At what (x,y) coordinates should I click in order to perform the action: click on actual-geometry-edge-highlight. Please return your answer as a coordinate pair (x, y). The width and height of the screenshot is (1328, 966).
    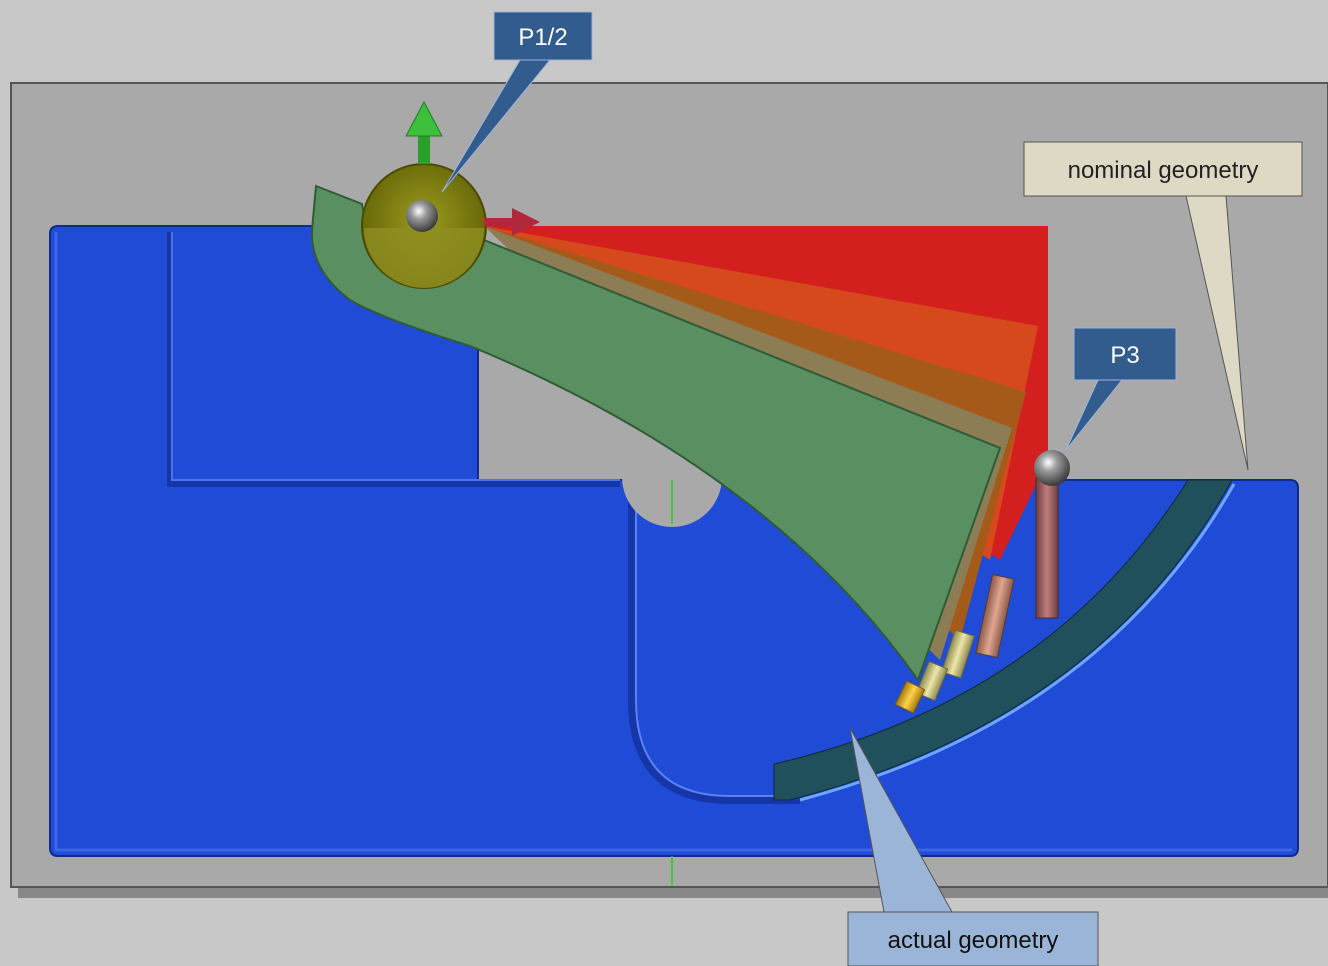
    Looking at the image, I should click on (1017, 642).